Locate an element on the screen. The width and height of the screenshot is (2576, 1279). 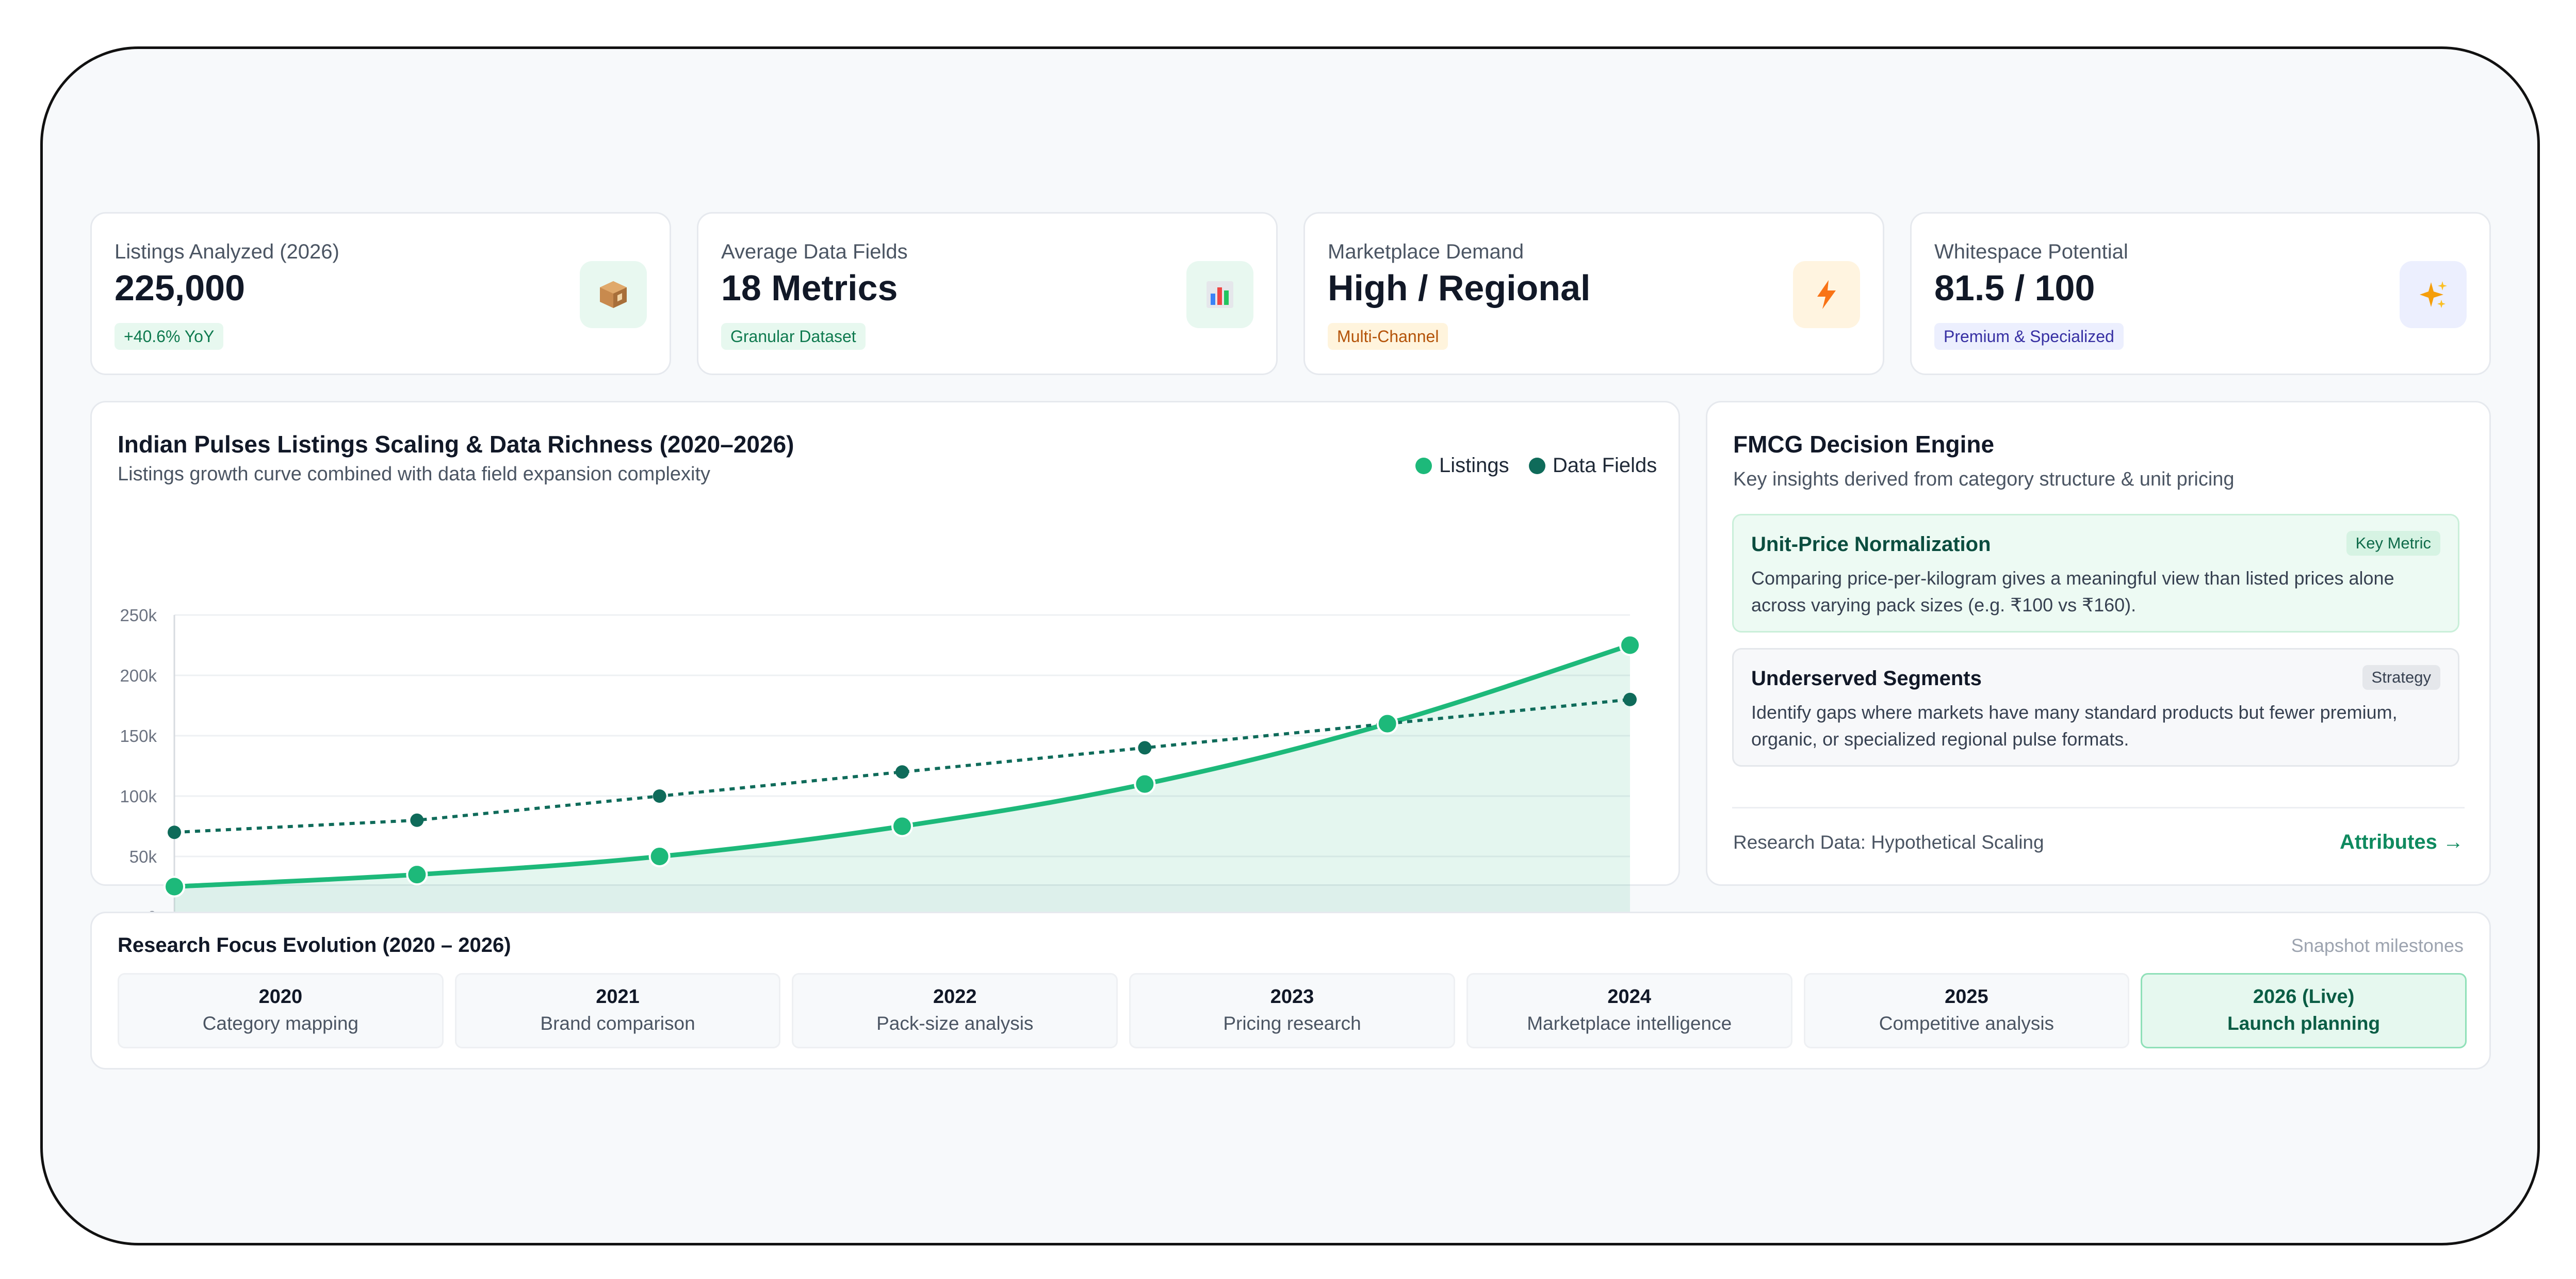
milestone-label: Category mapping is located at coordinates (281, 1023).